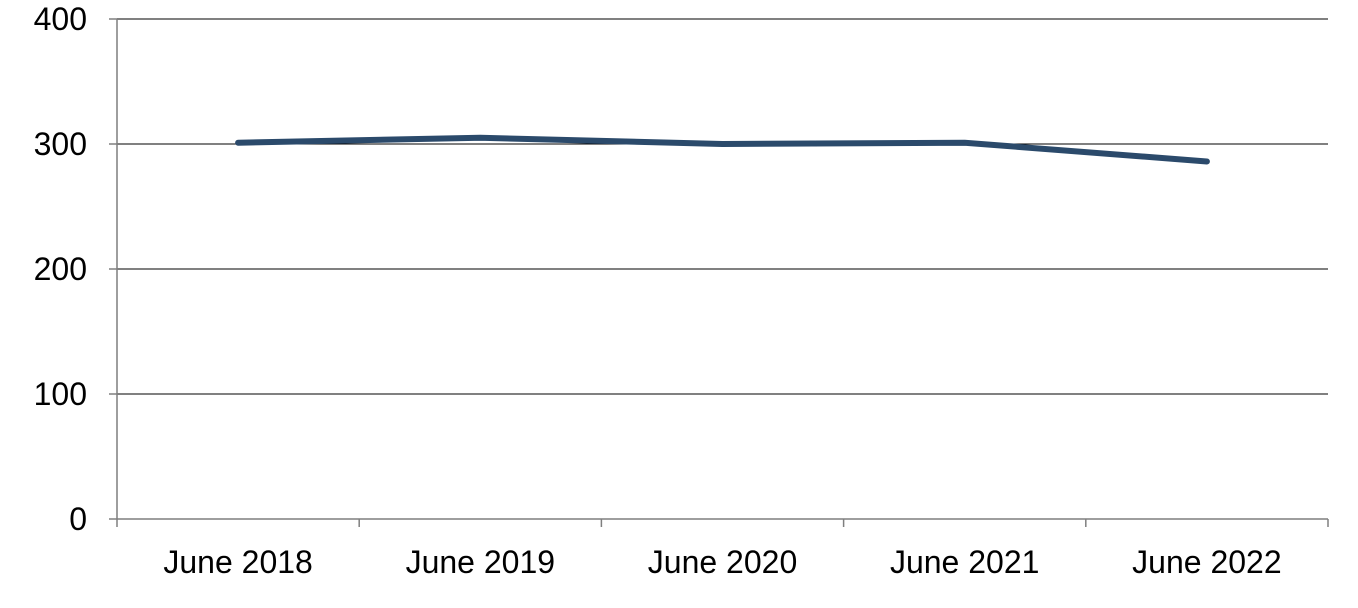  I want to click on y-tick-label: 100, so click(60, 394).